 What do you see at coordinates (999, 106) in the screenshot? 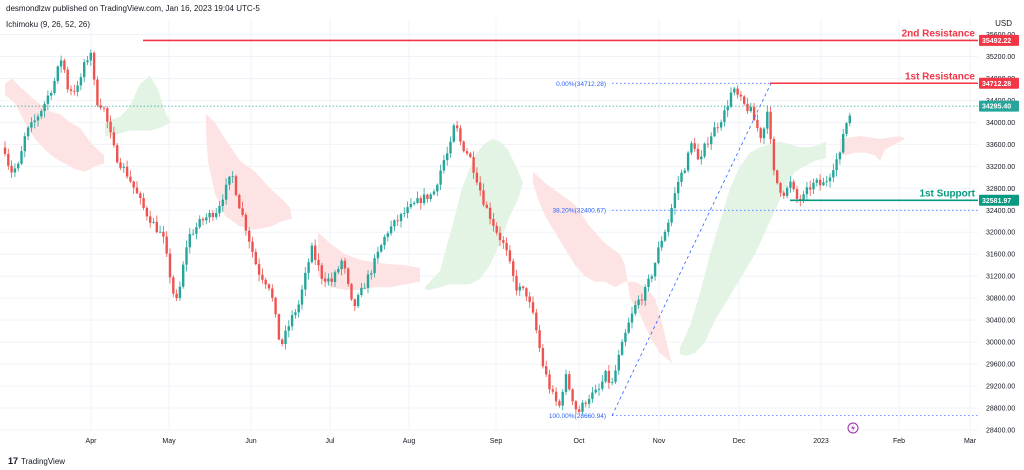
I see `last-price-tag-bg` at bounding box center [999, 106].